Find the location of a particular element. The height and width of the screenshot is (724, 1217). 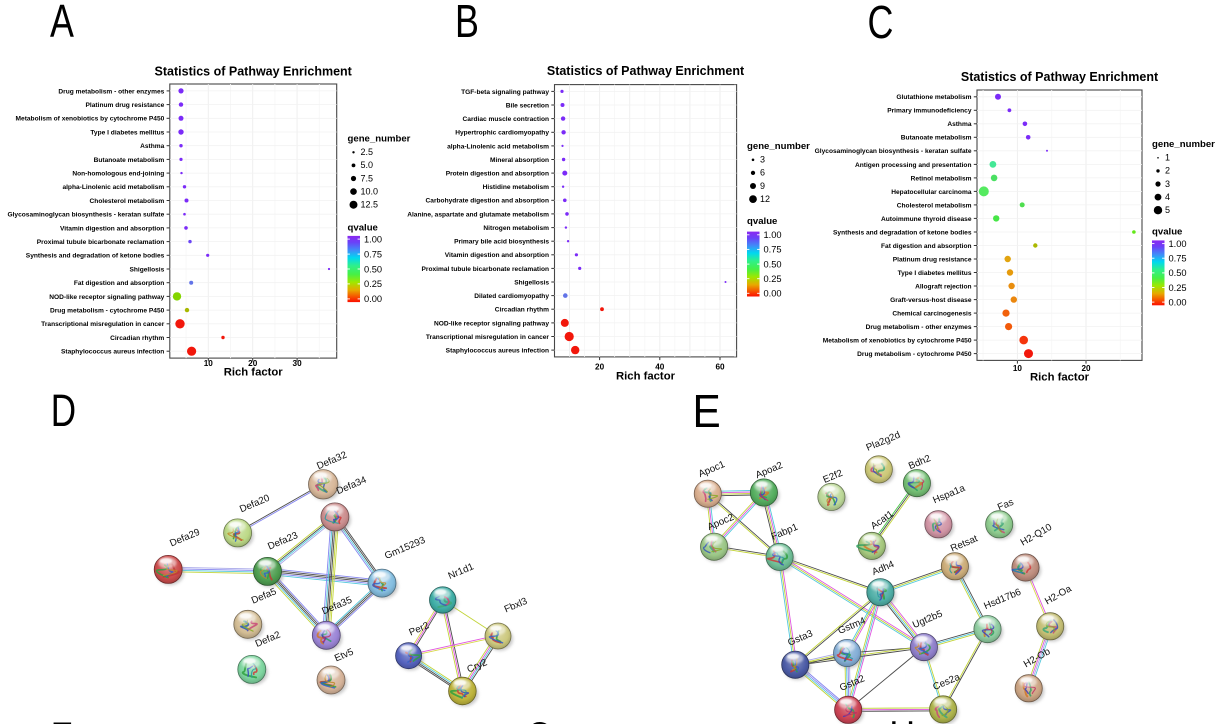

svg-text: TGF-beta signaling pathway is located at coordinates (505, 92).